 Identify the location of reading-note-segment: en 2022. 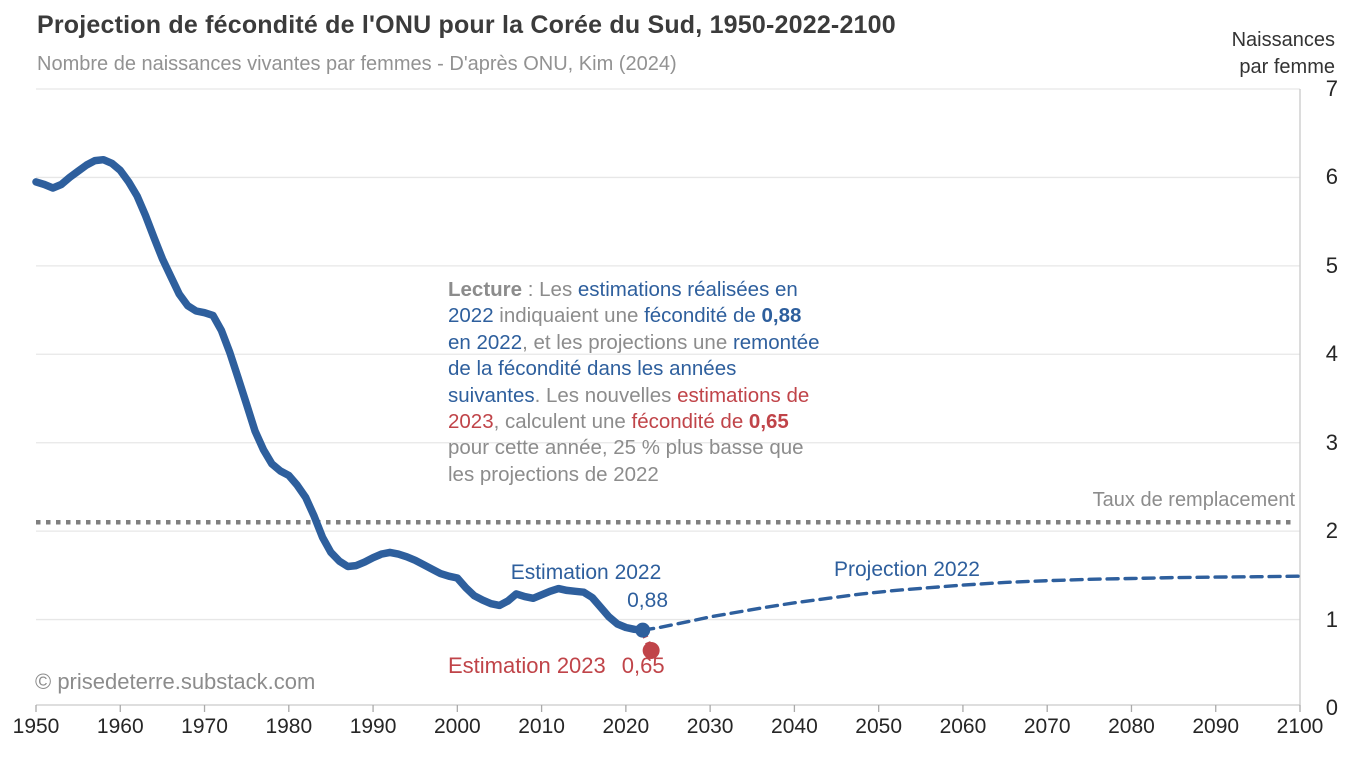
(485, 342).